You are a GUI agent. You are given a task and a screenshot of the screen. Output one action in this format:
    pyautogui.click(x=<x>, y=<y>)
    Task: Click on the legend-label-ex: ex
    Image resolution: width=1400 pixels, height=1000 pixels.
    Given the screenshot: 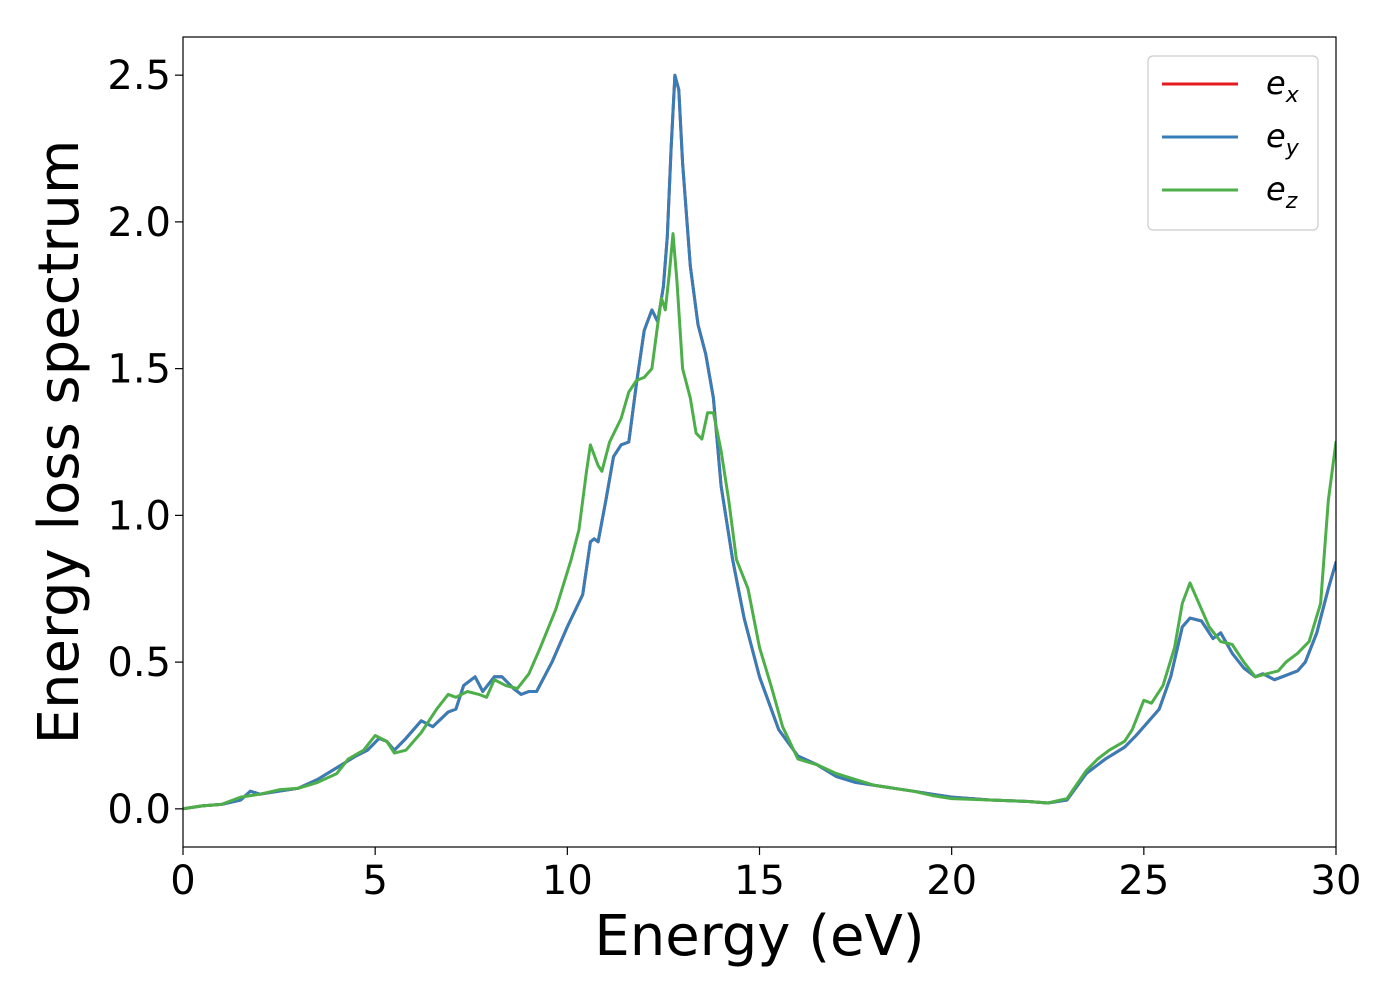 What is the action you would take?
    pyautogui.click(x=1283, y=86)
    